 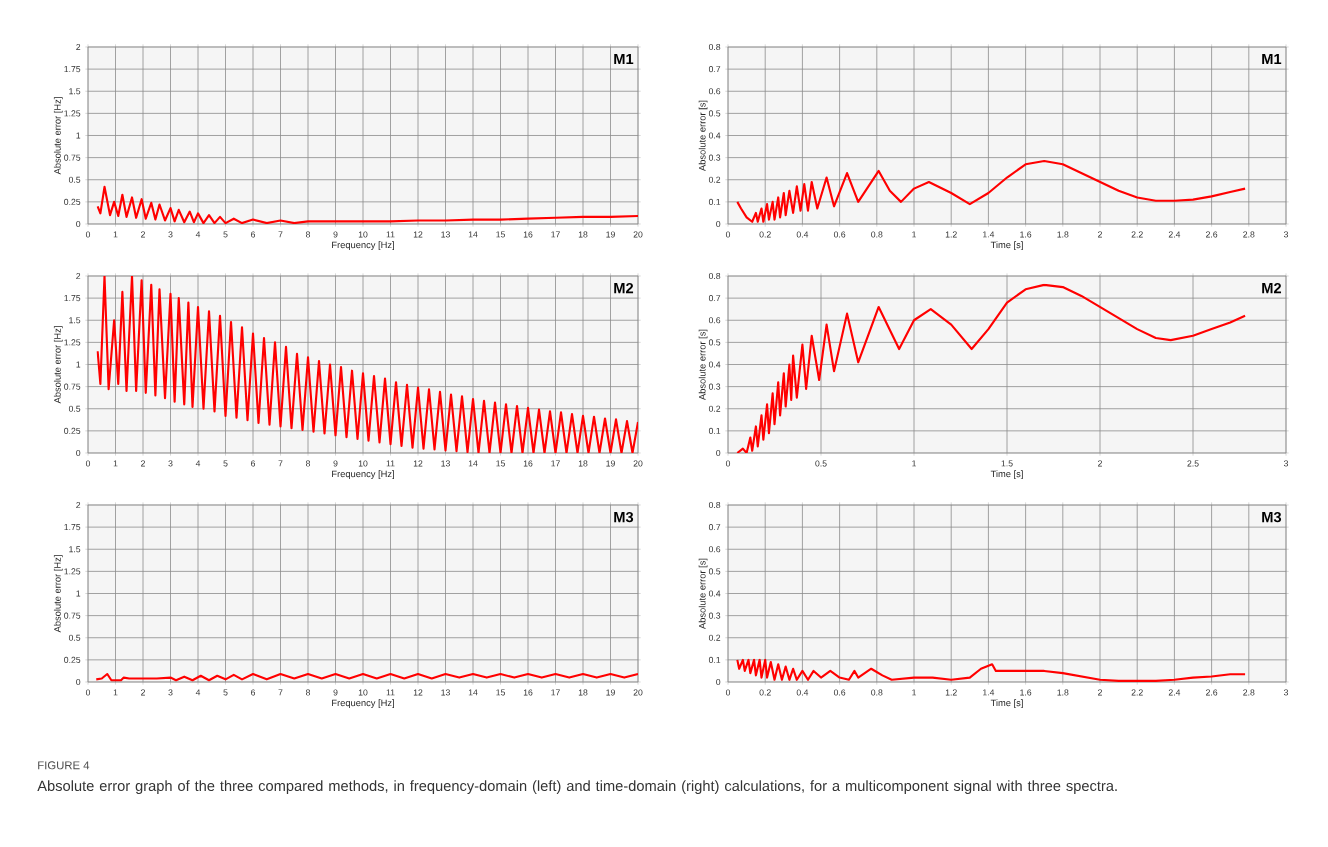 What do you see at coordinates (445, 463) in the screenshot?
I see `x-tick-label: 13` at bounding box center [445, 463].